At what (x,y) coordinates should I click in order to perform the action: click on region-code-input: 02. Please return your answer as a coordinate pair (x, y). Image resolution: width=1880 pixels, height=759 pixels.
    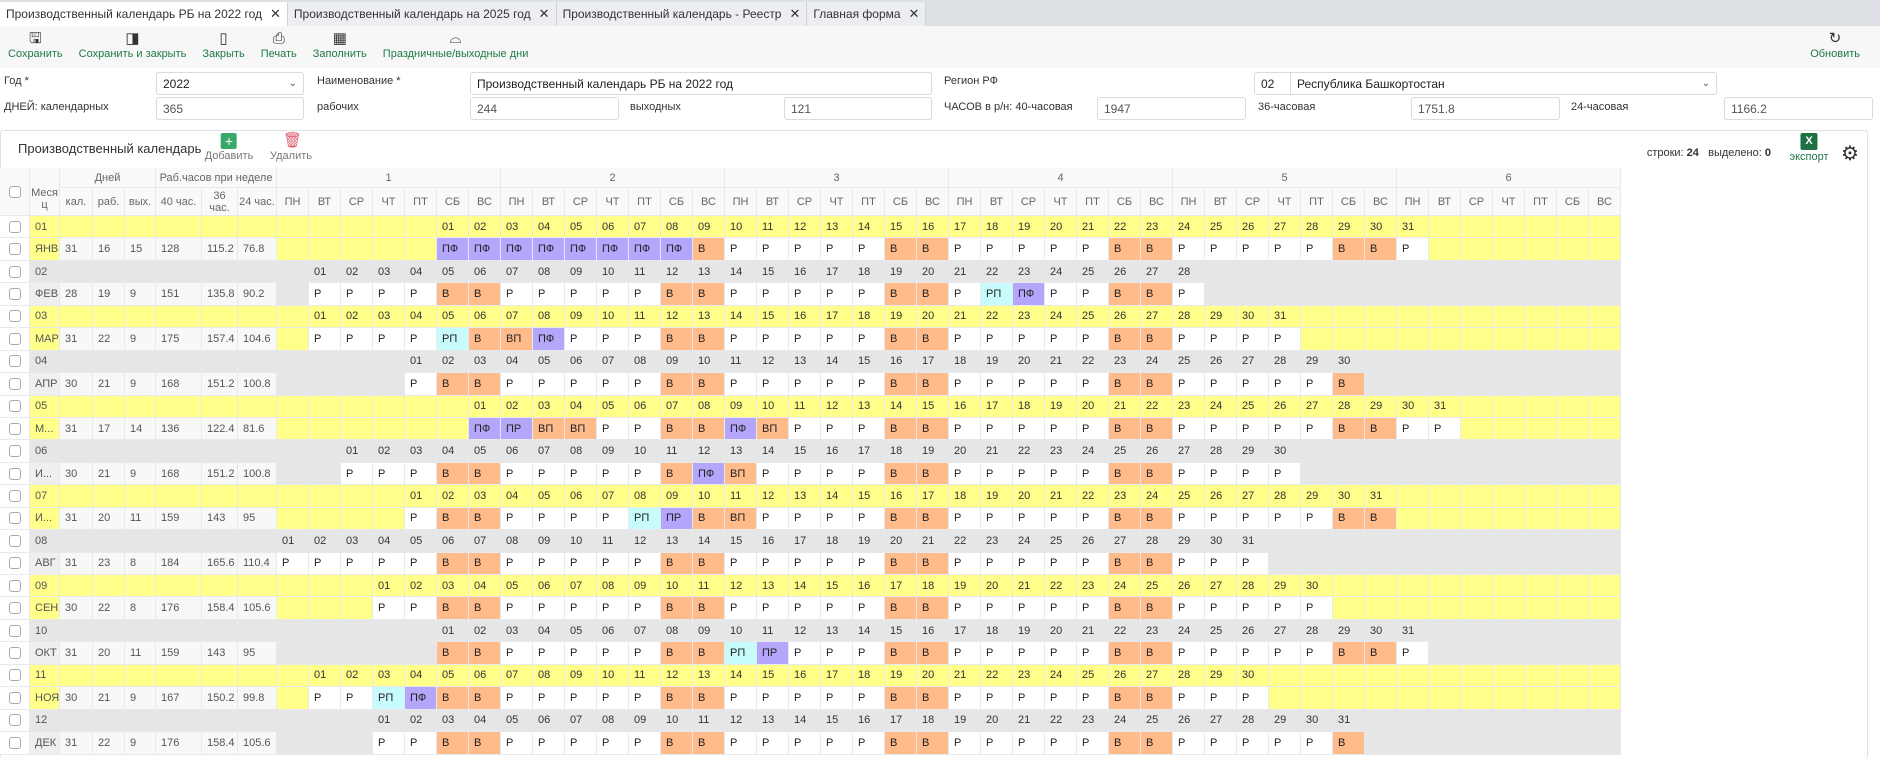
    Looking at the image, I should click on (1272, 83).